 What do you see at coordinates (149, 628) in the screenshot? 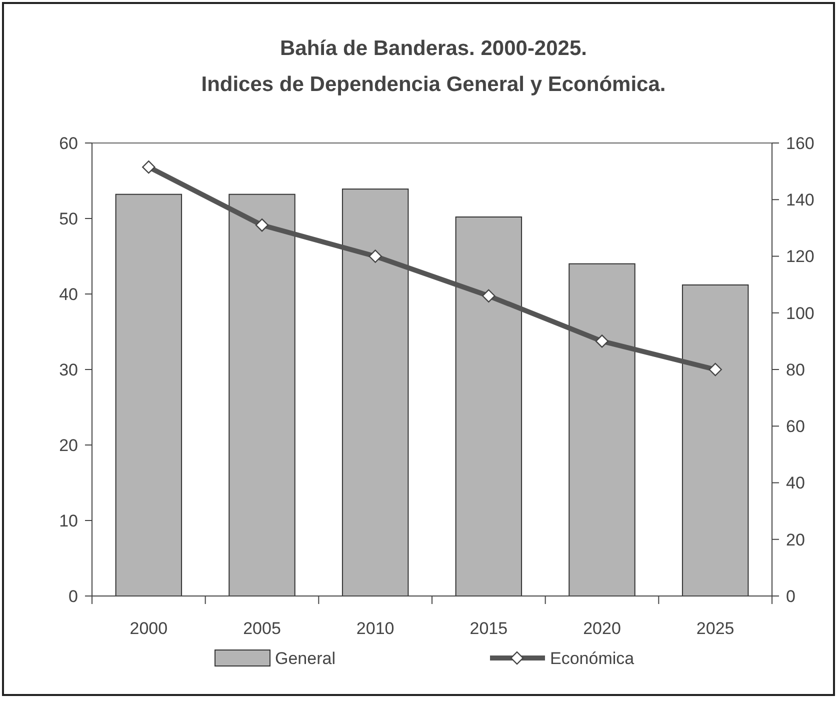
I see `x-tick-label: 2000` at bounding box center [149, 628].